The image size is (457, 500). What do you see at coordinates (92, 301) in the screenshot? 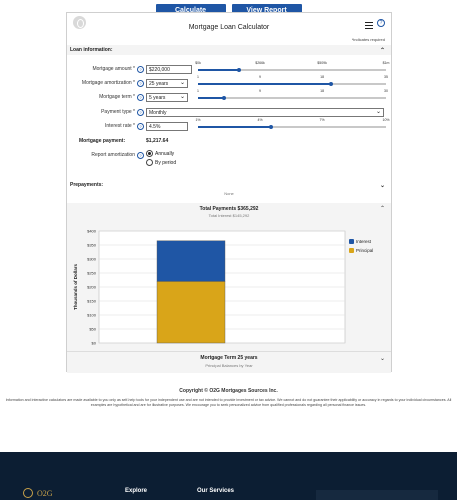
I see `y-tick-label: $150` at bounding box center [92, 301].